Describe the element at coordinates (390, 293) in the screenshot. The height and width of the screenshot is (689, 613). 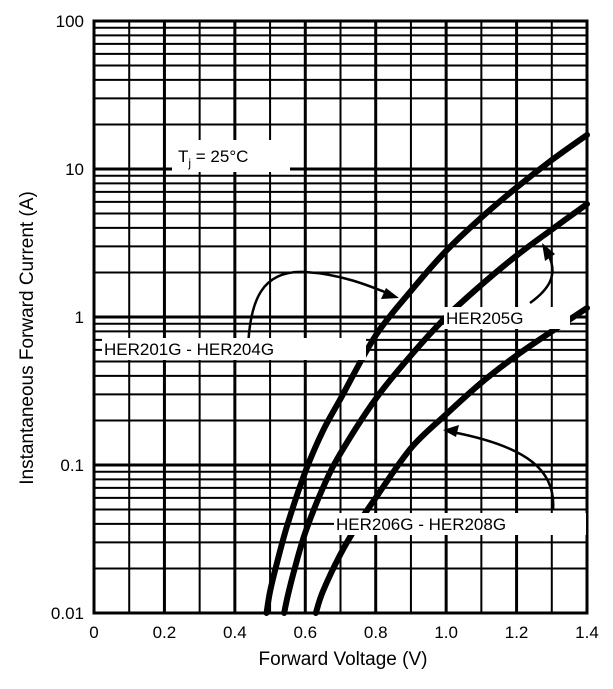
I see `pointer-her201-head` at that location.